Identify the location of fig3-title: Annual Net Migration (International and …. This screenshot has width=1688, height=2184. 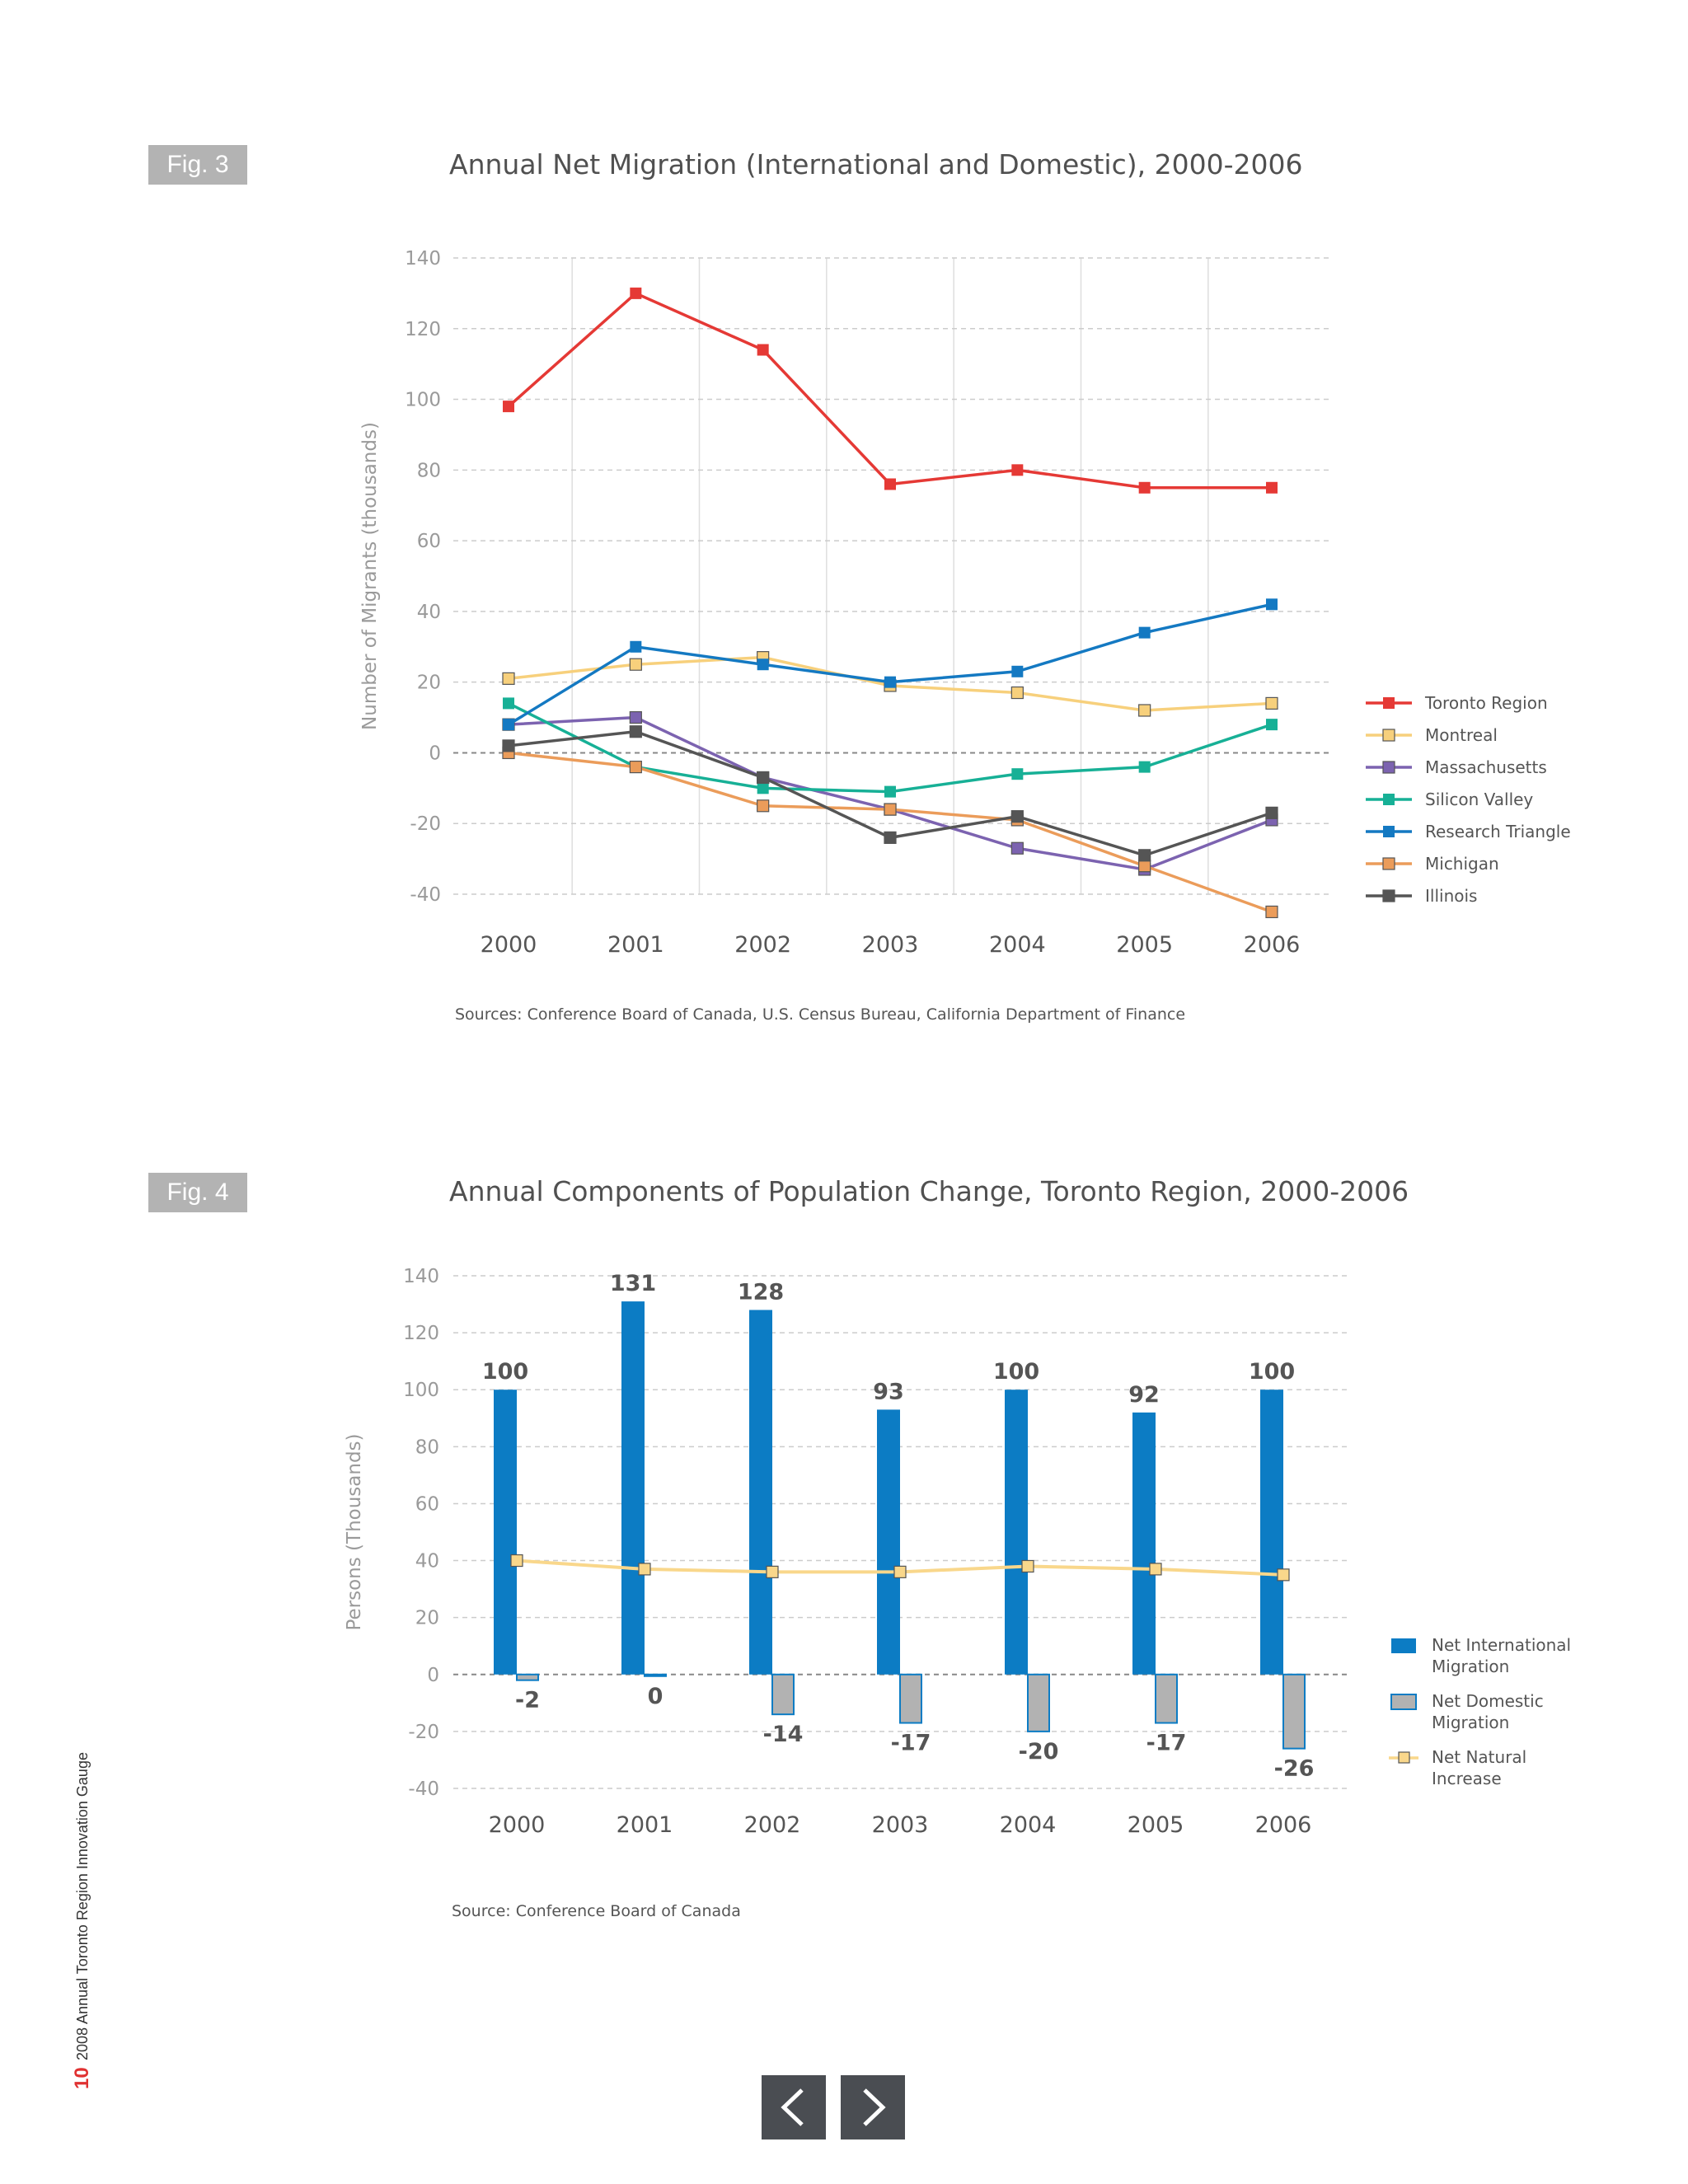
(876, 164).